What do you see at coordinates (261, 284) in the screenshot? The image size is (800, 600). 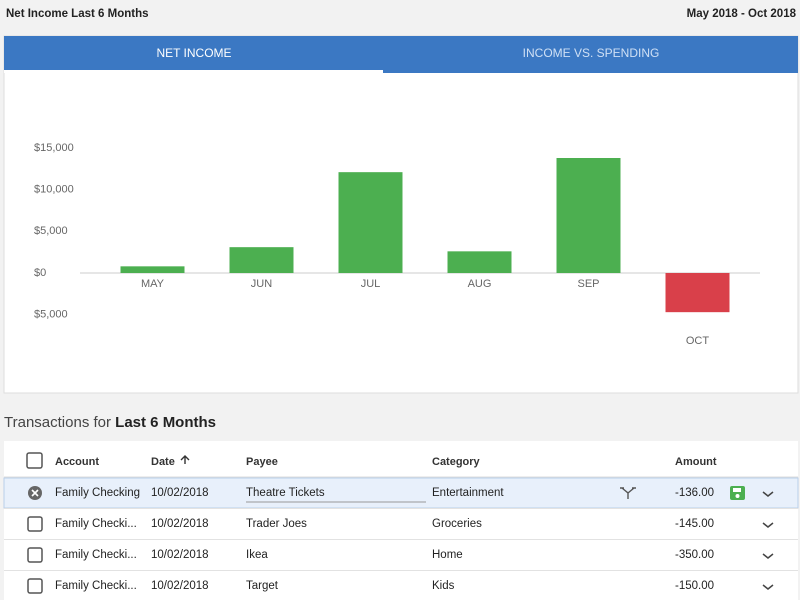 I see `x-tick-label: JUN` at bounding box center [261, 284].